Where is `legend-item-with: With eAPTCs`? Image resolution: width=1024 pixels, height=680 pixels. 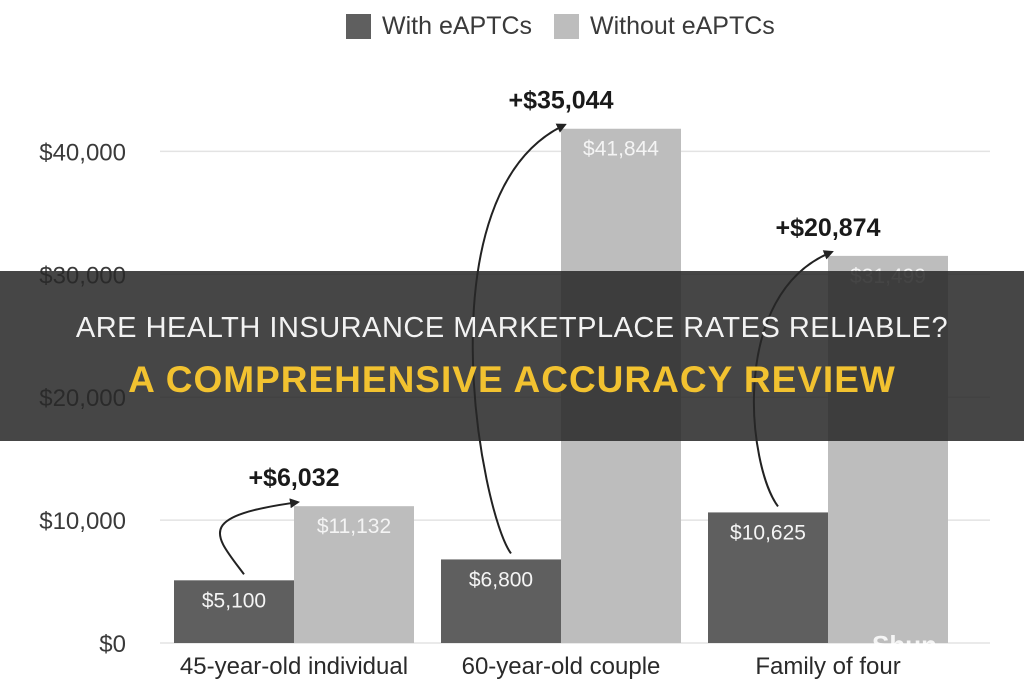 legend-item-with: With eAPTCs is located at coordinates (439, 26).